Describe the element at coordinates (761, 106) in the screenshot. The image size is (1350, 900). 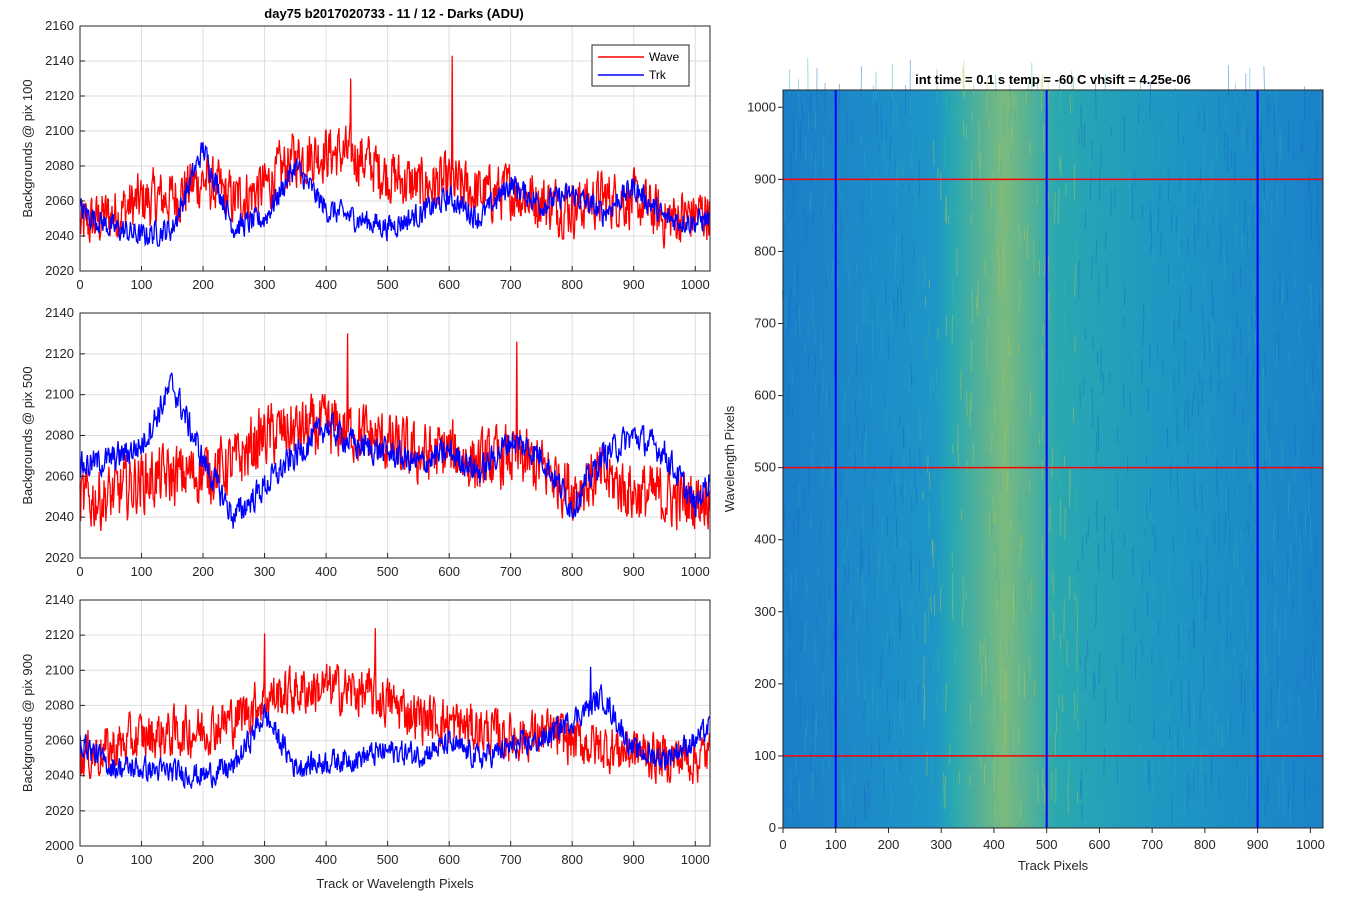
I see `y-tick-label: 1000` at that location.